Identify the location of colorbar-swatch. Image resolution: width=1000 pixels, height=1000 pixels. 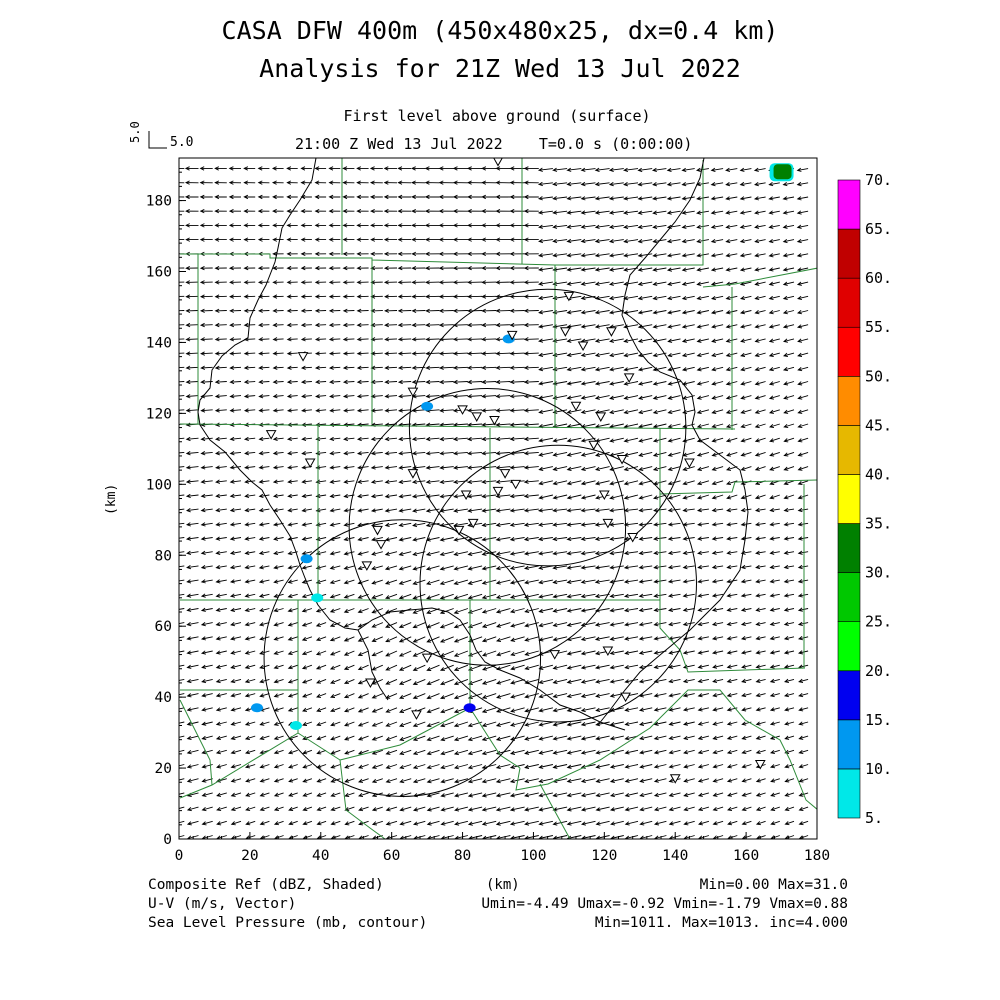
(849, 499).